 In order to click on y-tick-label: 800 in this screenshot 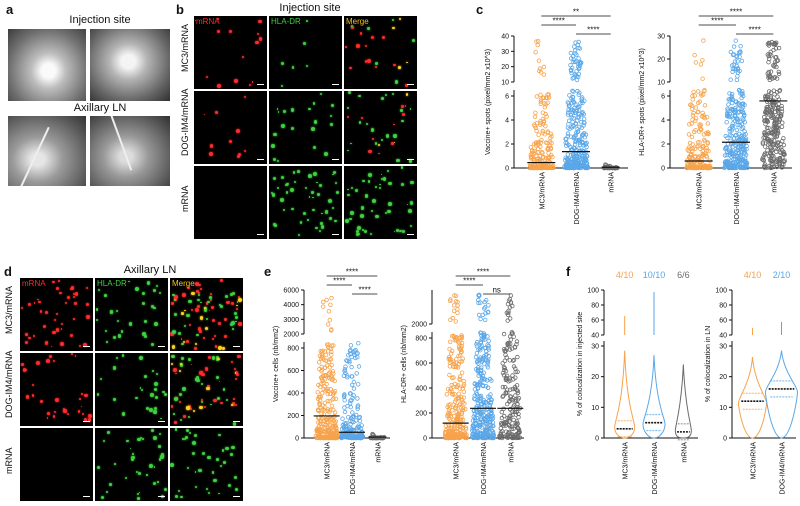, I will do `click(293, 349)`.